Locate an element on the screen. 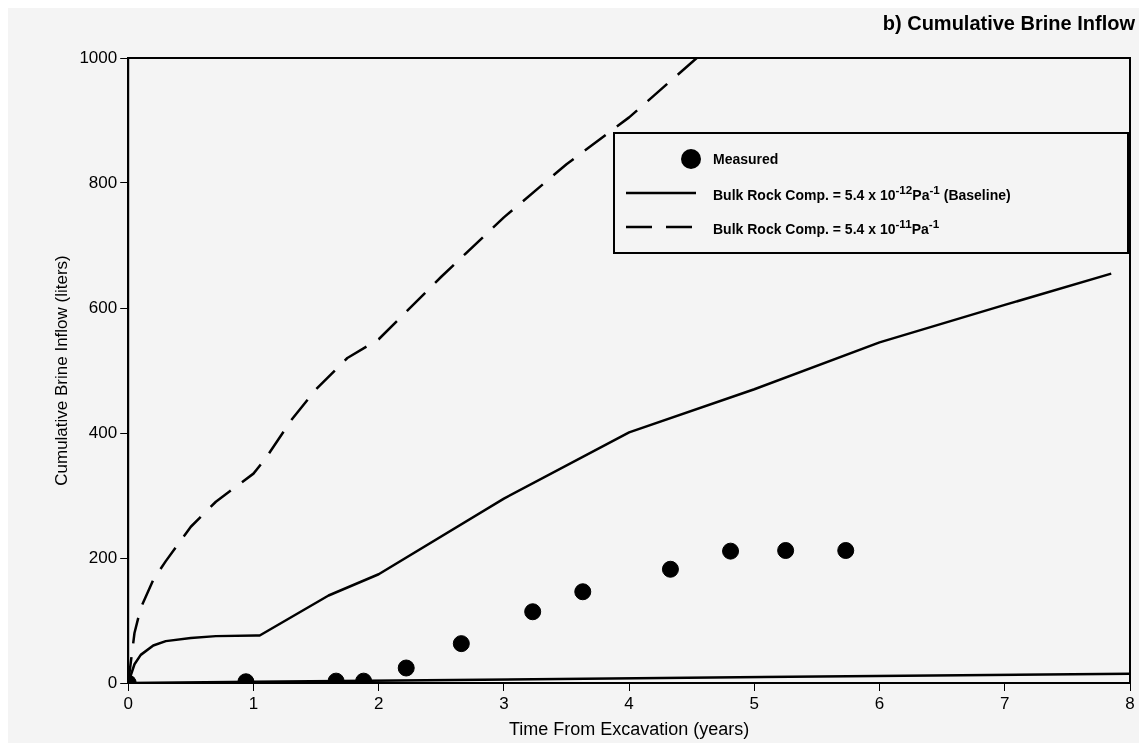 The image size is (1147, 751). y-tick-label: 0 is located at coordinates (112, 682).